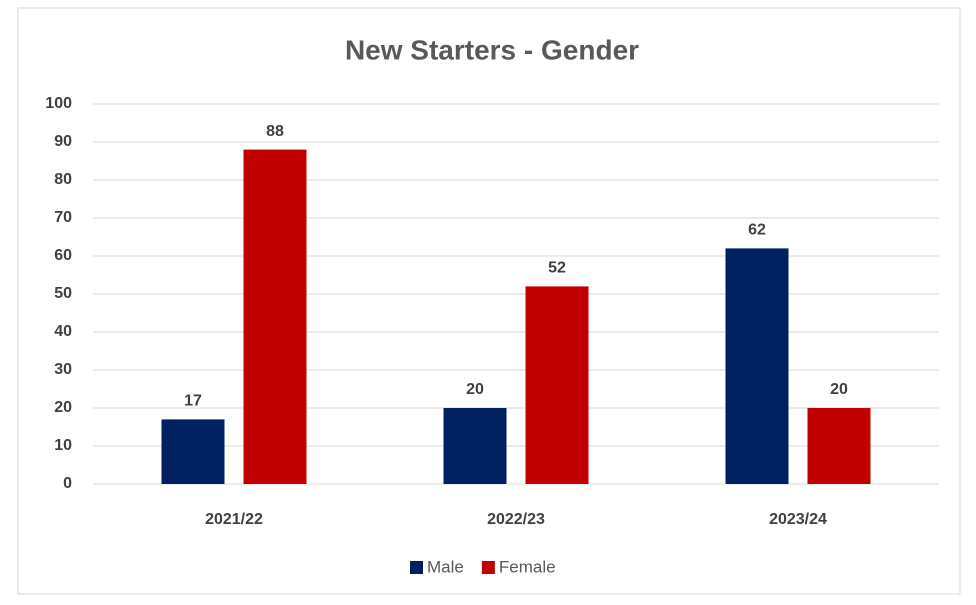 The width and height of the screenshot is (976, 605). What do you see at coordinates (234, 519) in the screenshot?
I see `x-tick-label: 2021/22` at bounding box center [234, 519].